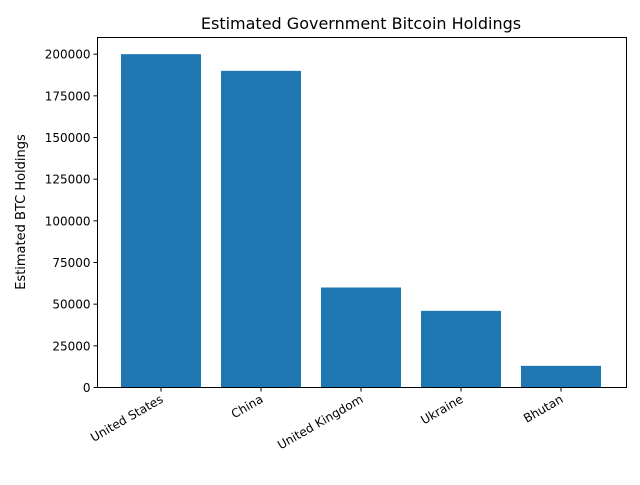 This screenshot has height=485, width=640. Describe the element at coordinates (543, 409) in the screenshot. I see `x-tick-label: Bhutan` at that location.